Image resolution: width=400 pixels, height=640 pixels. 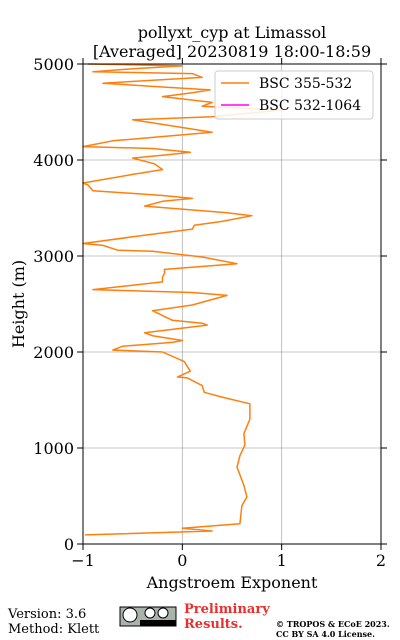 I want to click on cc-logo, so click(x=148, y=616).